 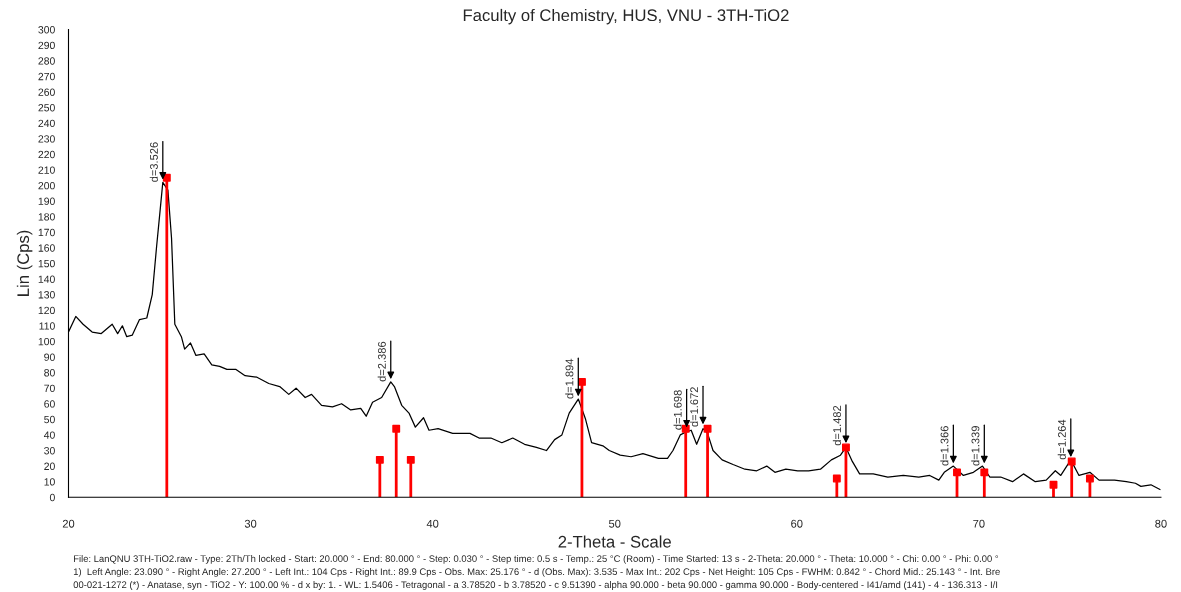 I want to click on x-tick-label: 30, so click(x=250, y=523).